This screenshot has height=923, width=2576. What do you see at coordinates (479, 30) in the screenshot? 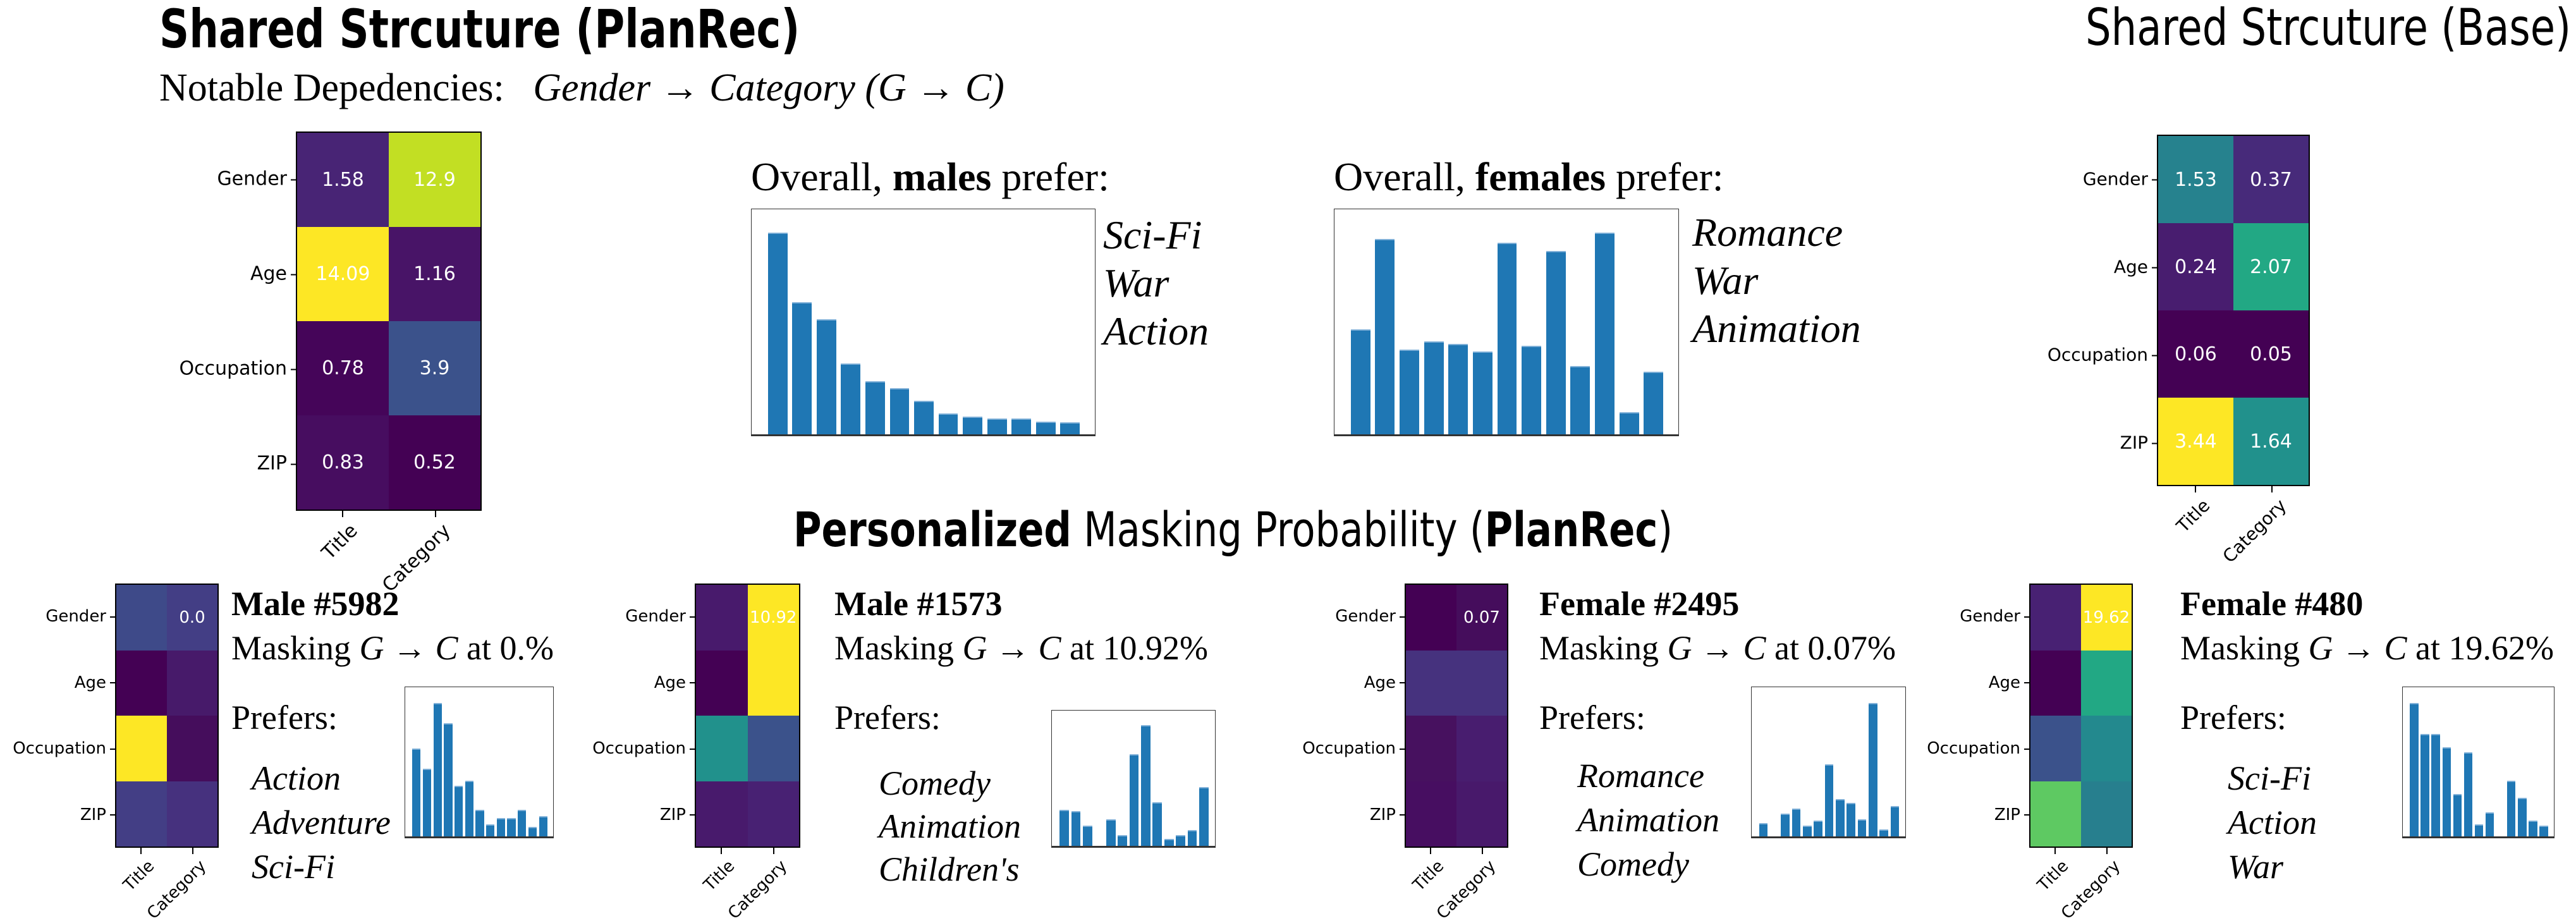
I see `planrec-shared-title: Shared Strcuture (PlanRec)` at bounding box center [479, 30].